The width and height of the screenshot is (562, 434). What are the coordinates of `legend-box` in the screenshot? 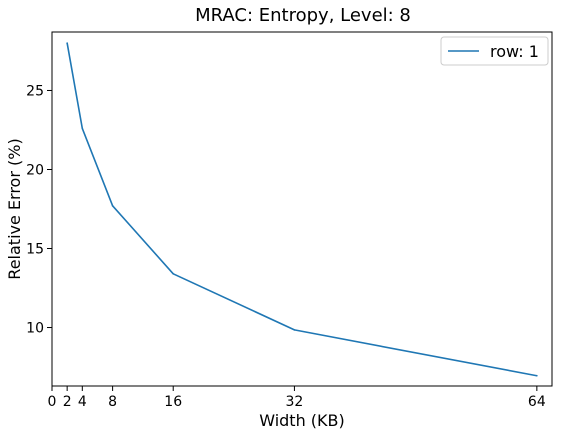 It's located at (494, 51).